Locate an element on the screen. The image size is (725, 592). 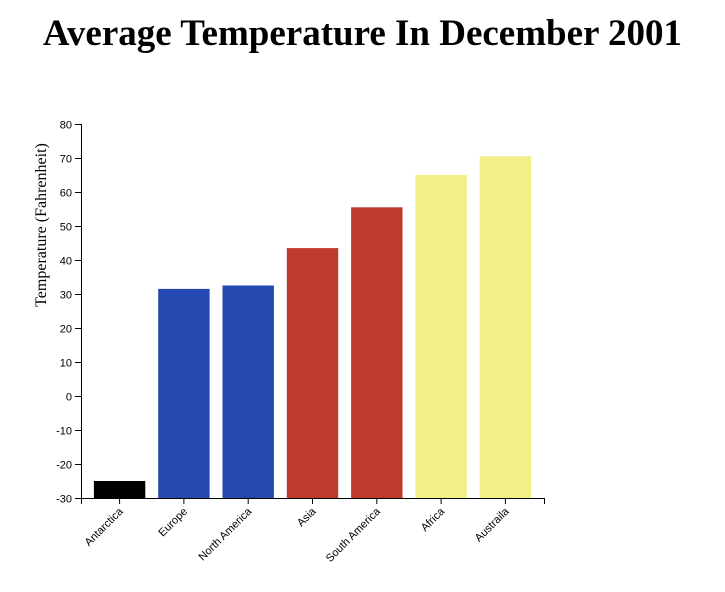
y-axis: 80 70 60 50 40 30 20 10 0 -10 -20 -30 is located at coordinates (69, 313).